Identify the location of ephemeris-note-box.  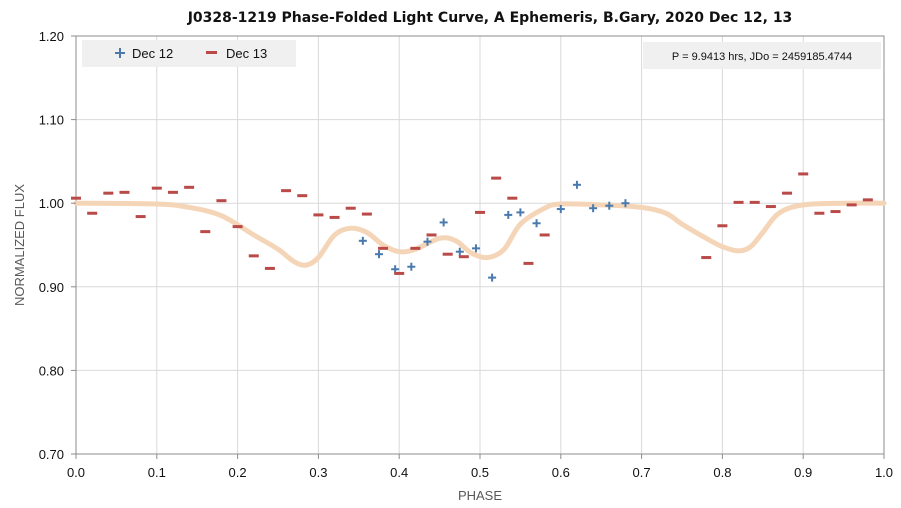
(762, 55).